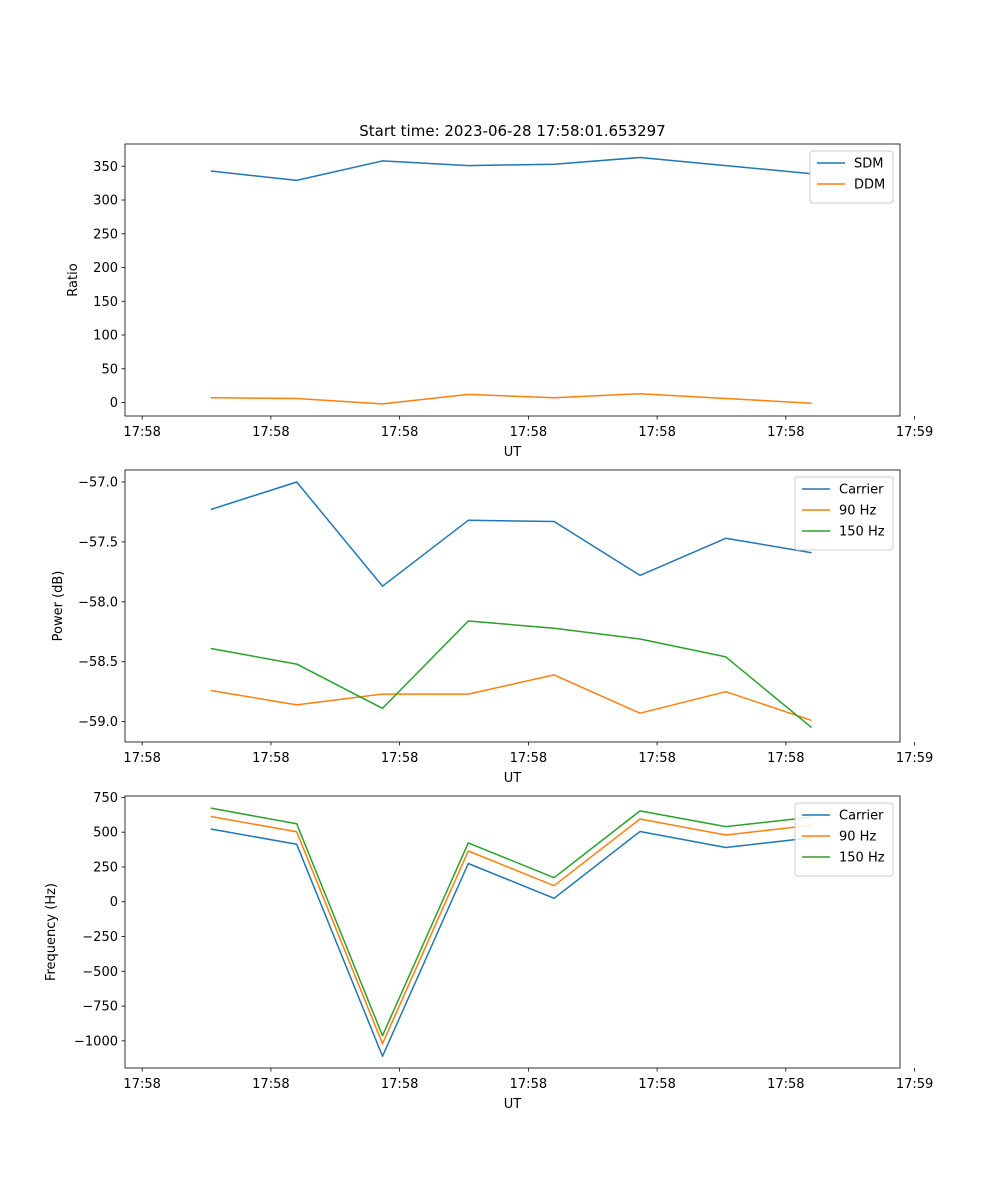 Image resolution: width=1000 pixels, height=1200 pixels. I want to click on y-tick-label: −57.5, so click(98, 542).